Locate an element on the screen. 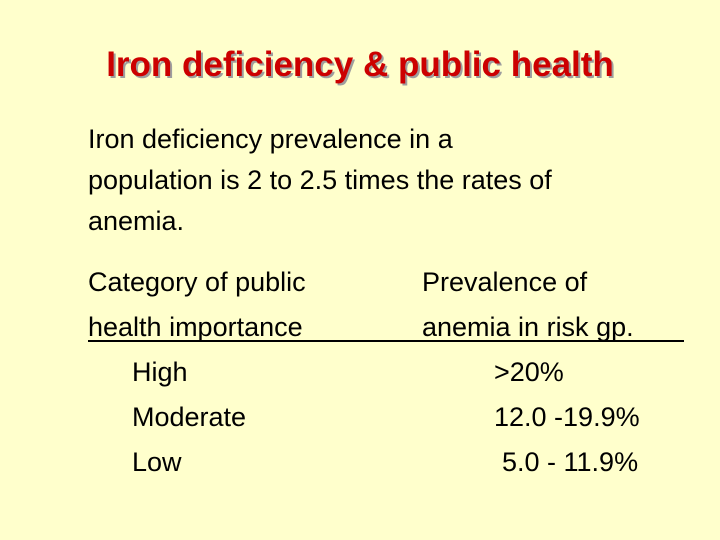 Image resolution: width=720 pixels, height=540 pixels. category-cell: Low is located at coordinates (157, 462).